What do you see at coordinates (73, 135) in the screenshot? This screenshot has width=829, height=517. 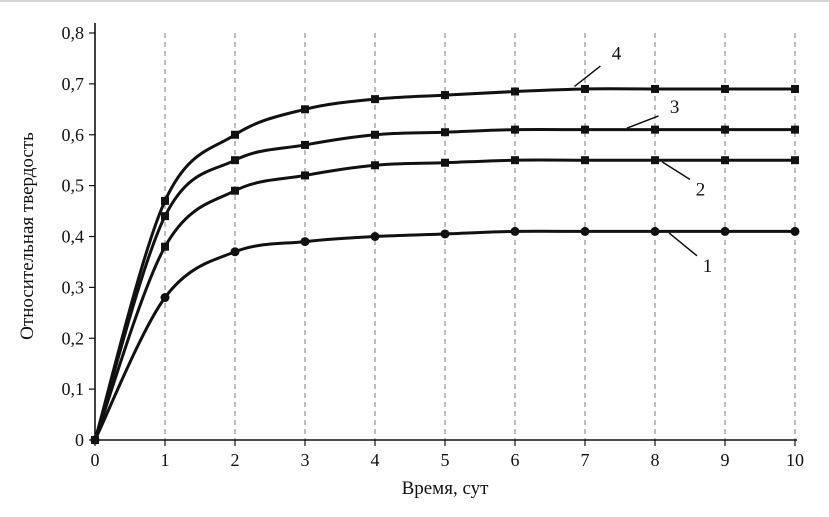 I see `y-tick-label: 0,6` at bounding box center [73, 135].